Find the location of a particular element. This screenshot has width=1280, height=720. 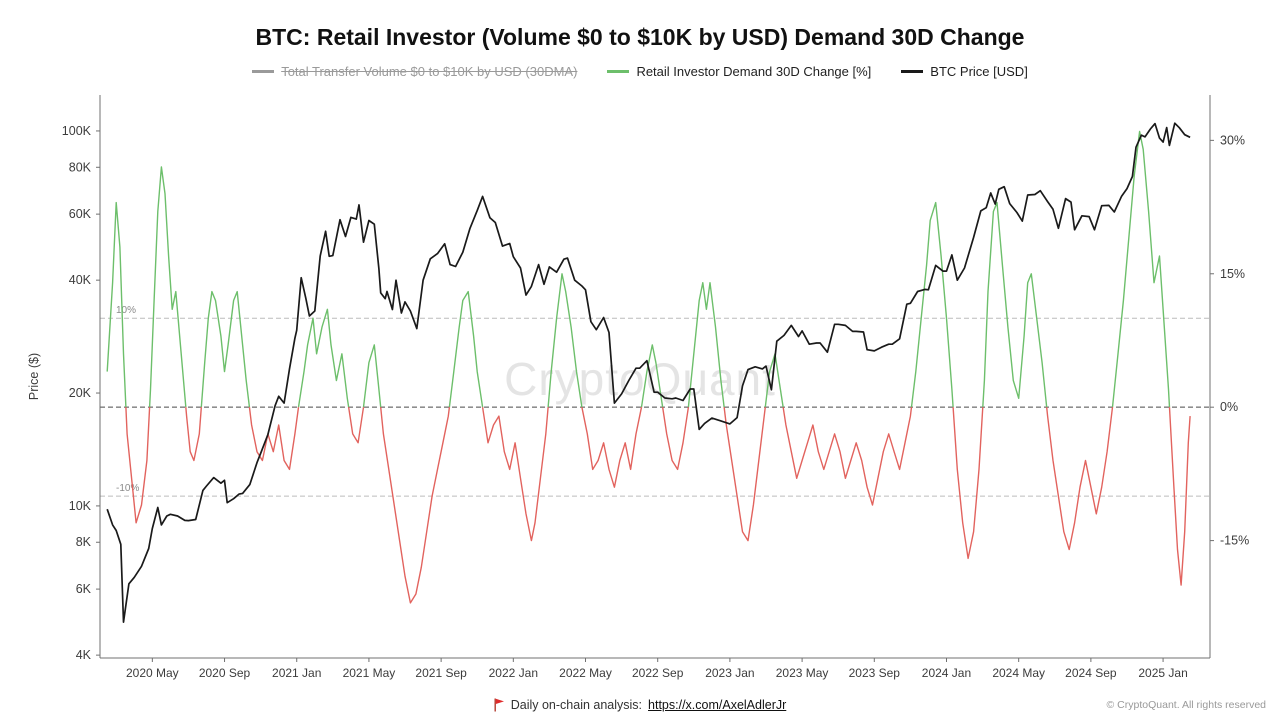

y-tick-label-left: 10K is located at coordinates (80, 506).